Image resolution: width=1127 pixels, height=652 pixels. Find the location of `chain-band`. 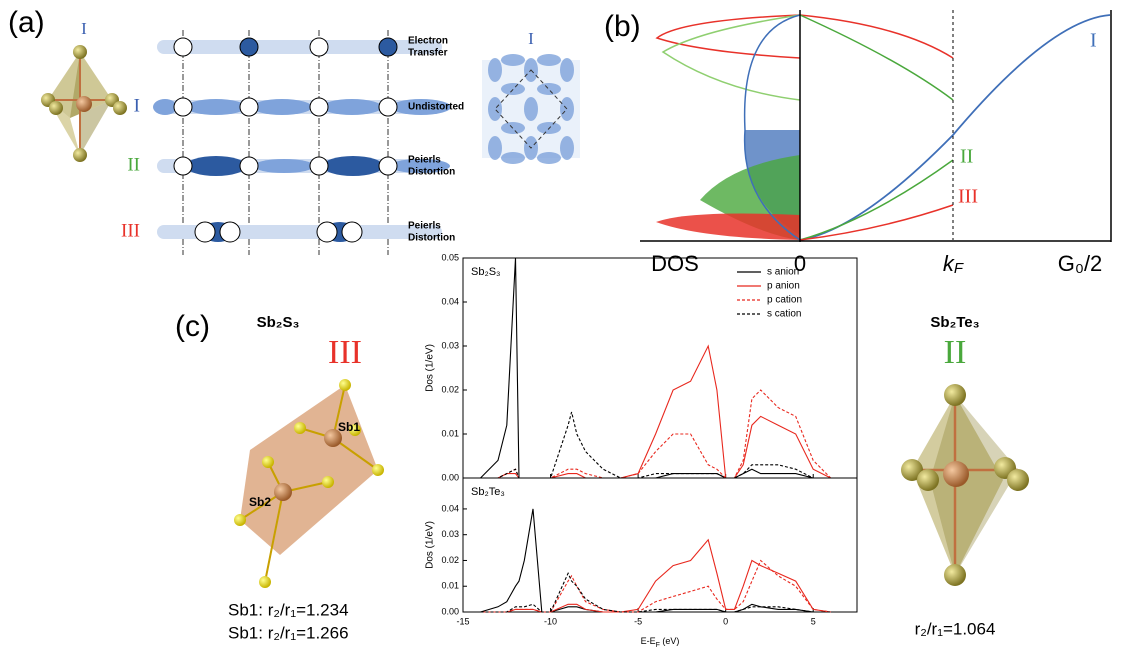

chain-band is located at coordinates (299, 47).